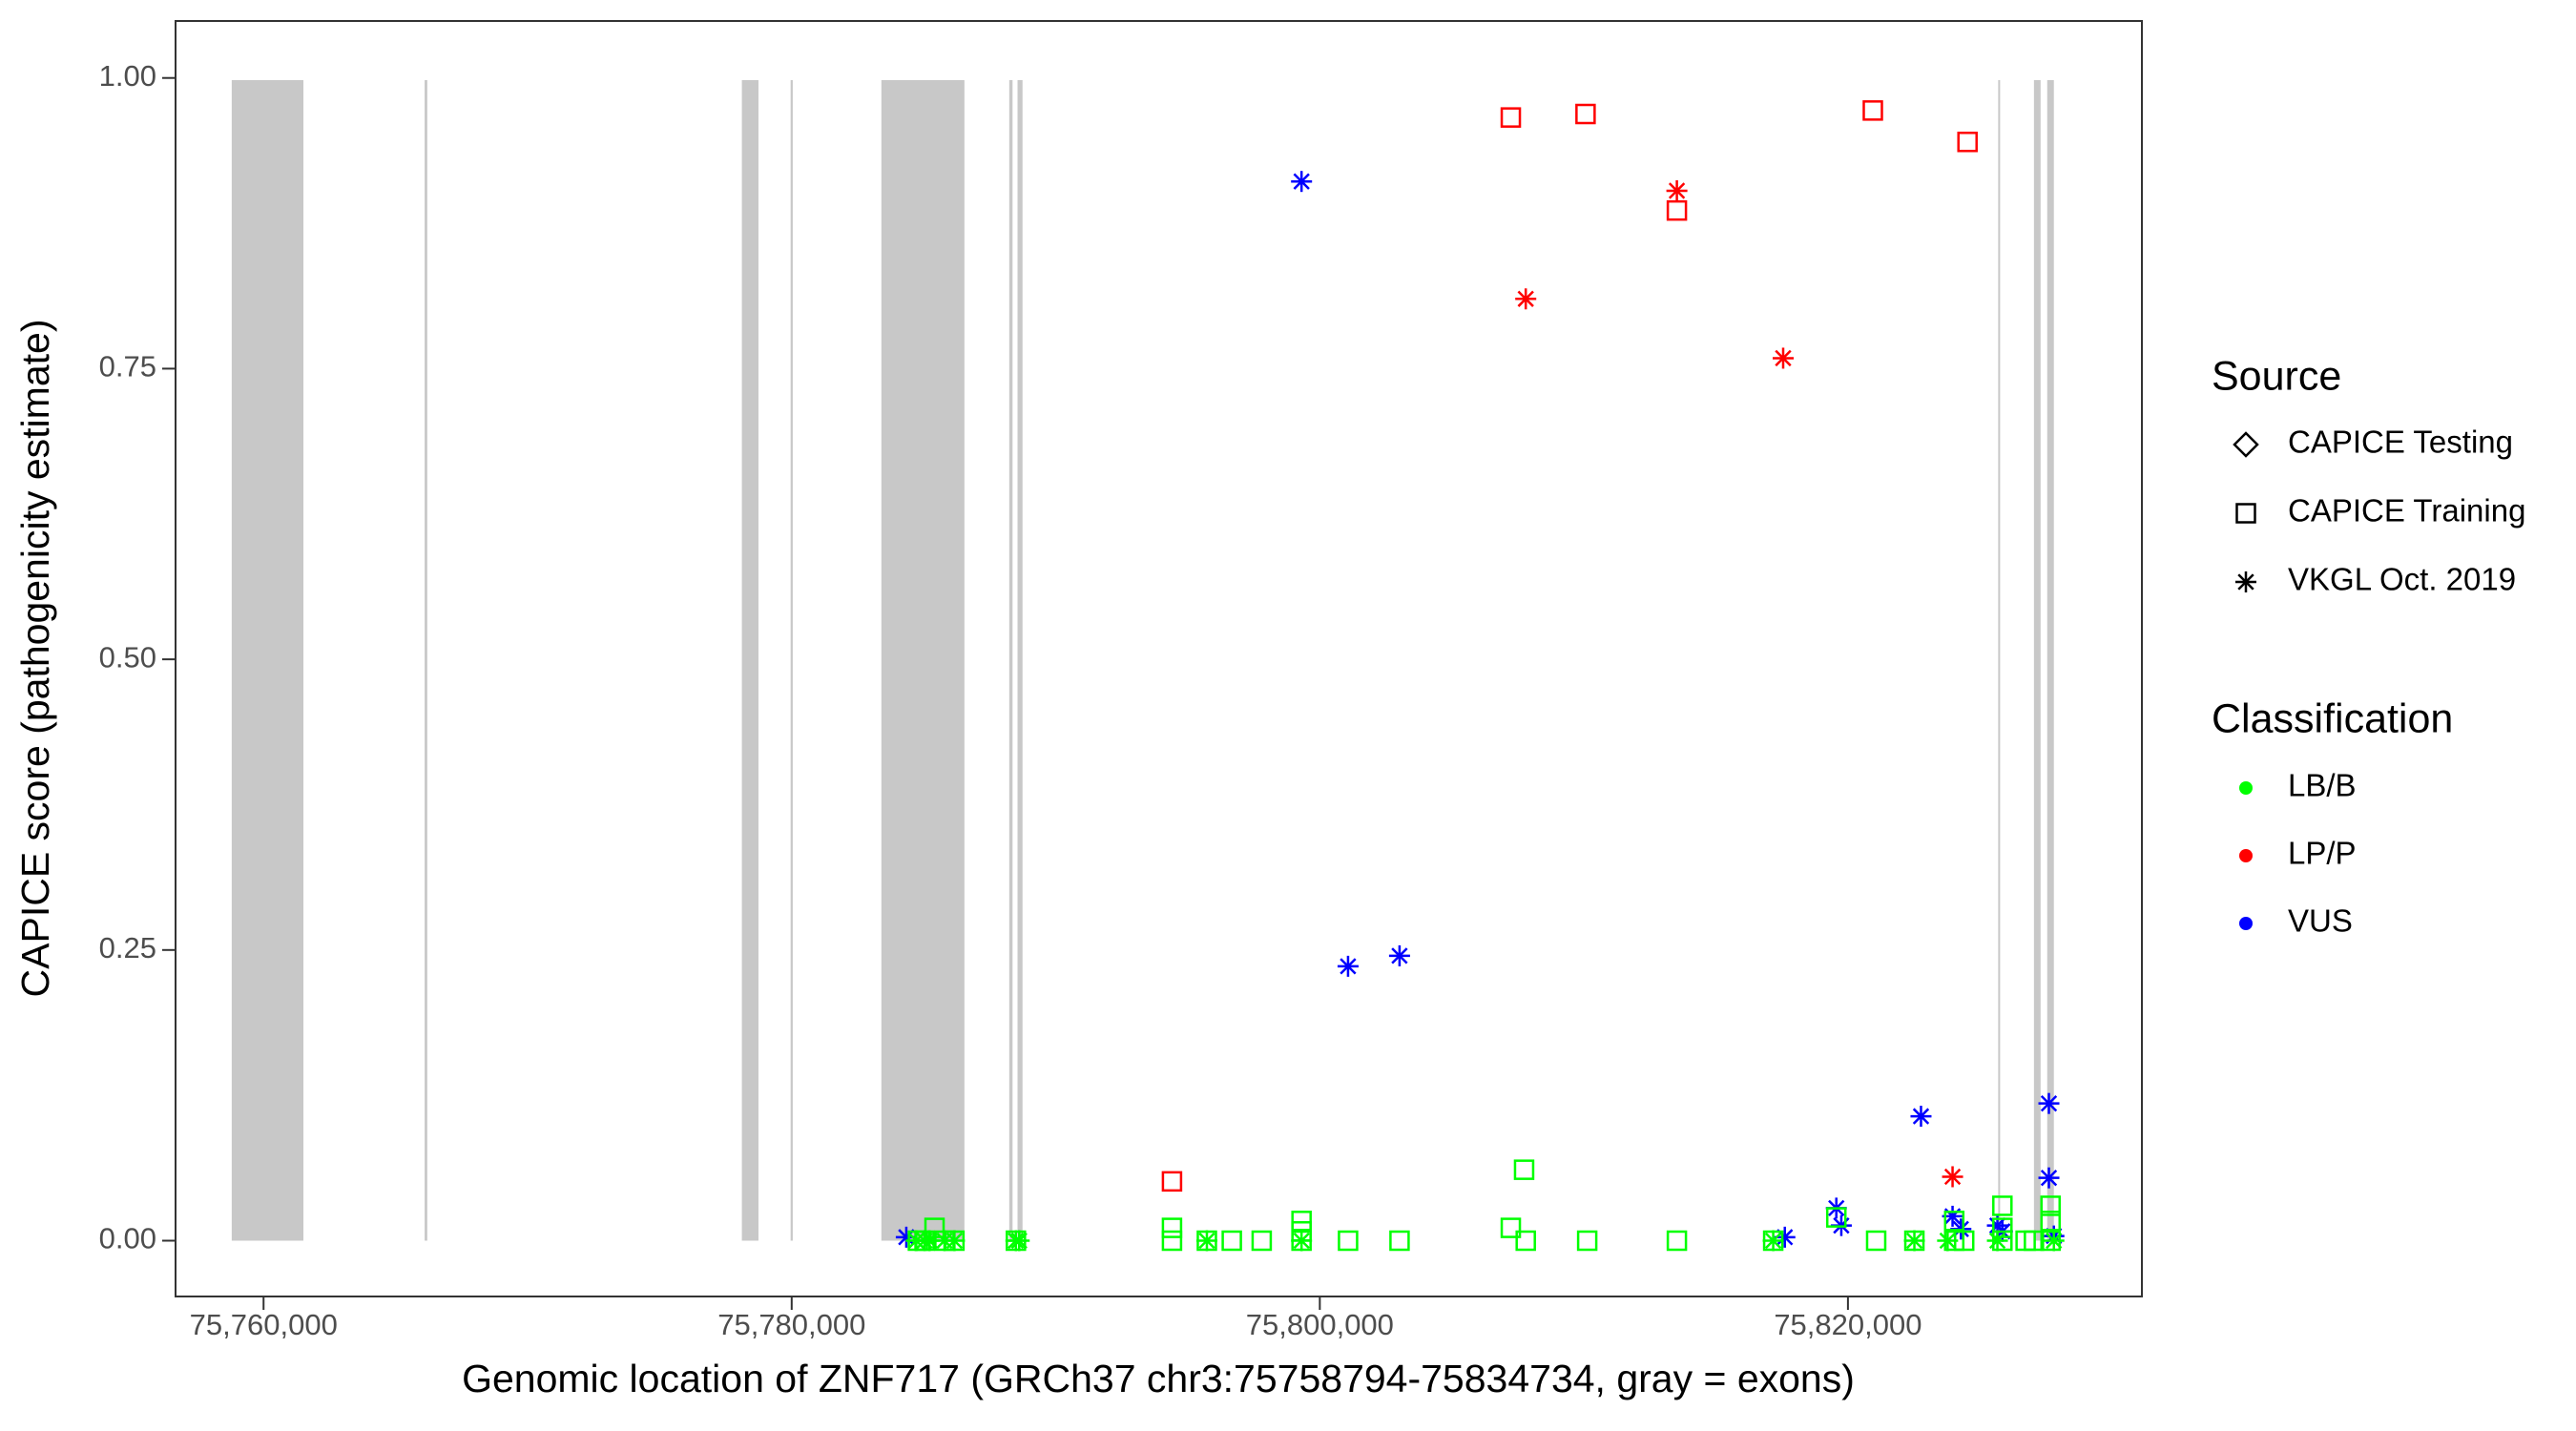 This screenshot has height=1431, width=2576. Describe the element at coordinates (127, 948) in the screenshot. I see `y-tick-label: 0.25` at that location.